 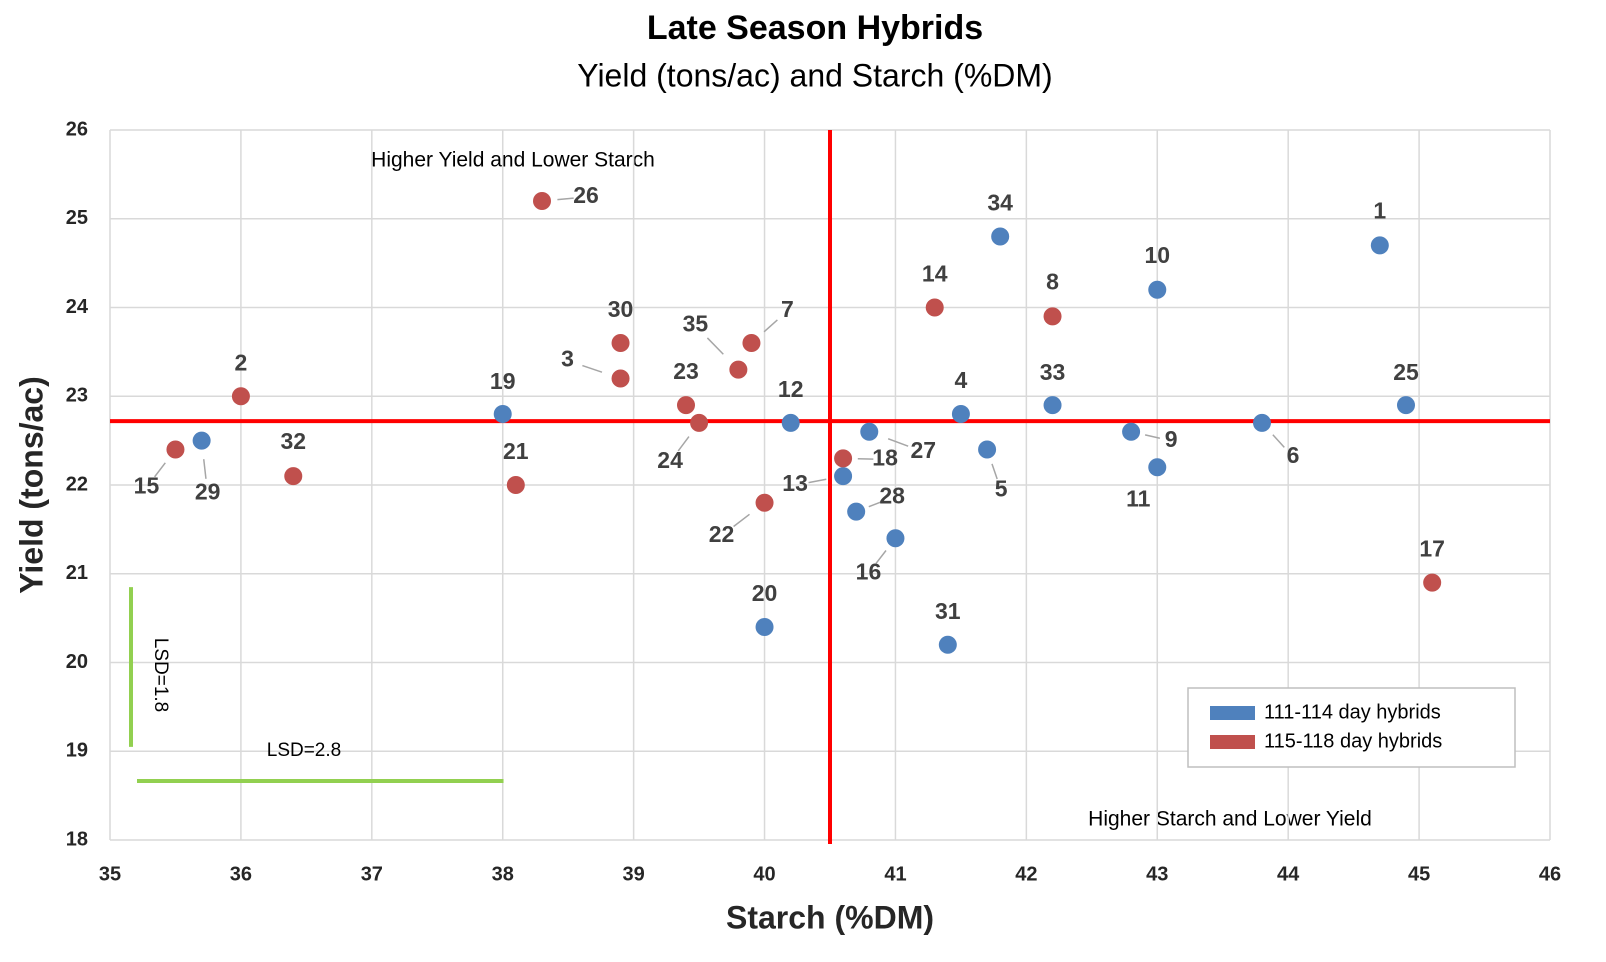 I want to click on legend-label: 115-118 day hybrids, so click(x=1353, y=741).